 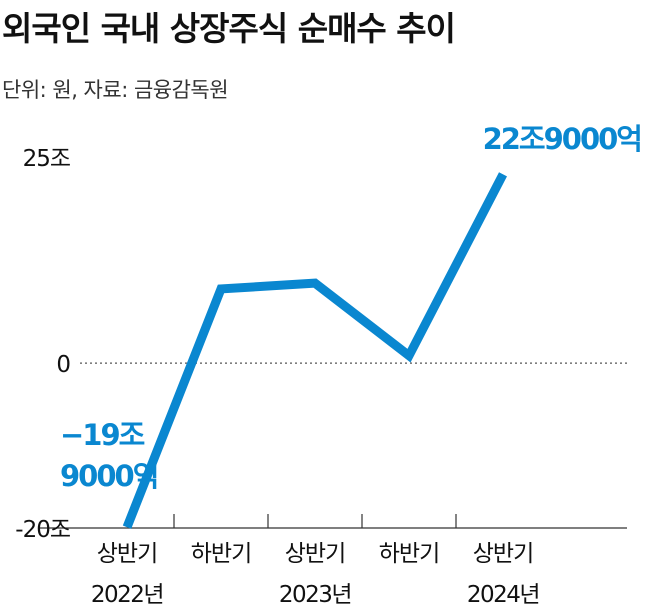 I want to click on data-label-first: −19조, so click(x=102, y=435).